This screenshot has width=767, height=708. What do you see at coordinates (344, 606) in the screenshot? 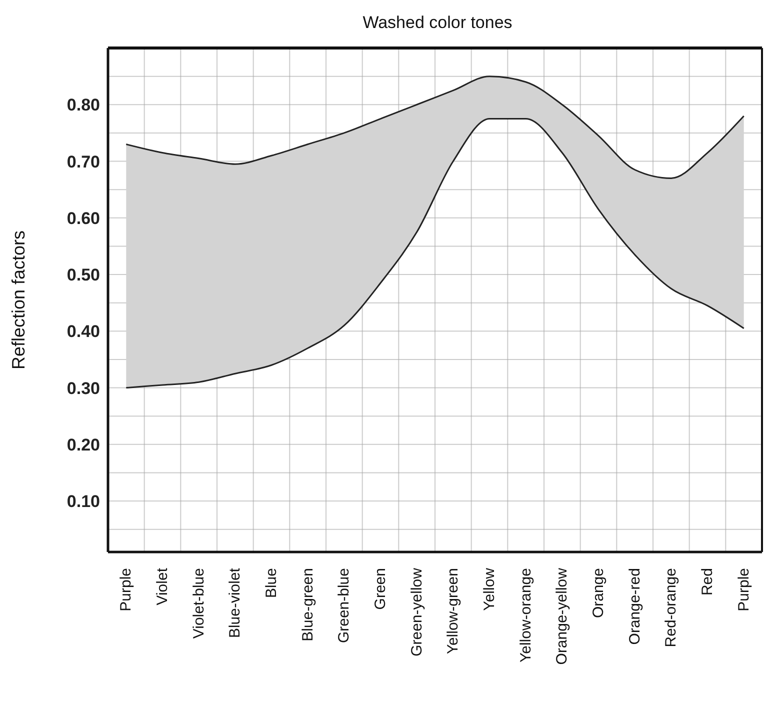
I see `x-tick-label: Green-blue` at bounding box center [344, 606].